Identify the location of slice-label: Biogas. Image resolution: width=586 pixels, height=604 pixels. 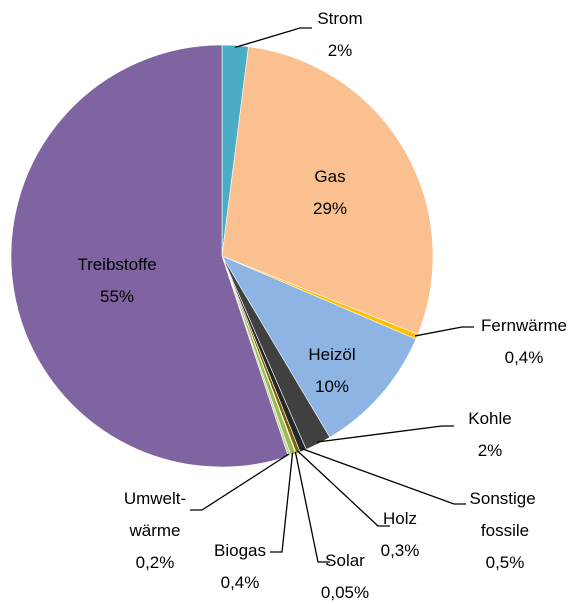
(240, 550).